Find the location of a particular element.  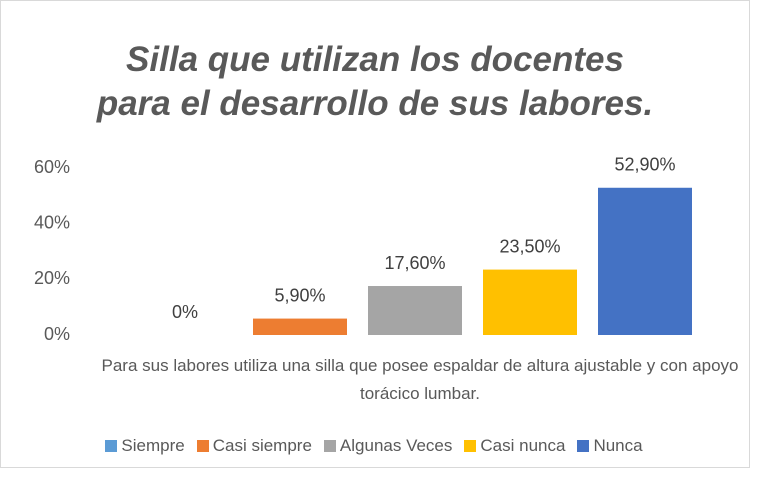

legend-item: Nunca is located at coordinates (610, 446).